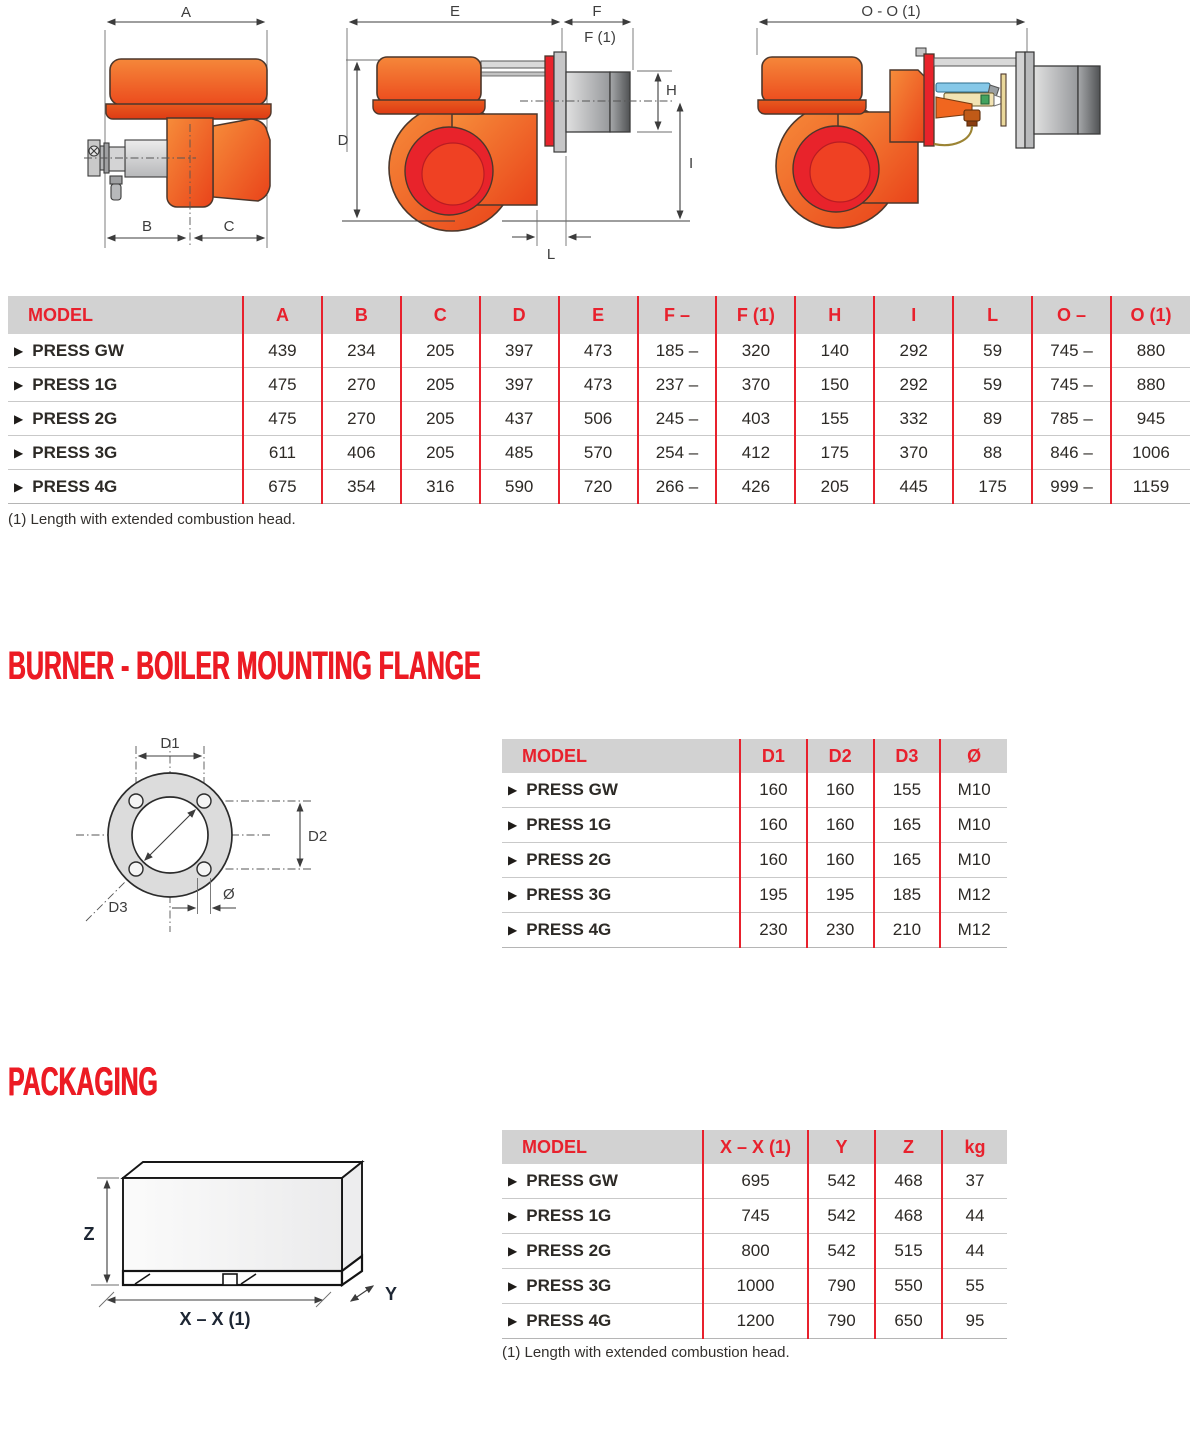  Describe the element at coordinates (1071, 315) in the screenshot. I see `column-header: O –` at that location.